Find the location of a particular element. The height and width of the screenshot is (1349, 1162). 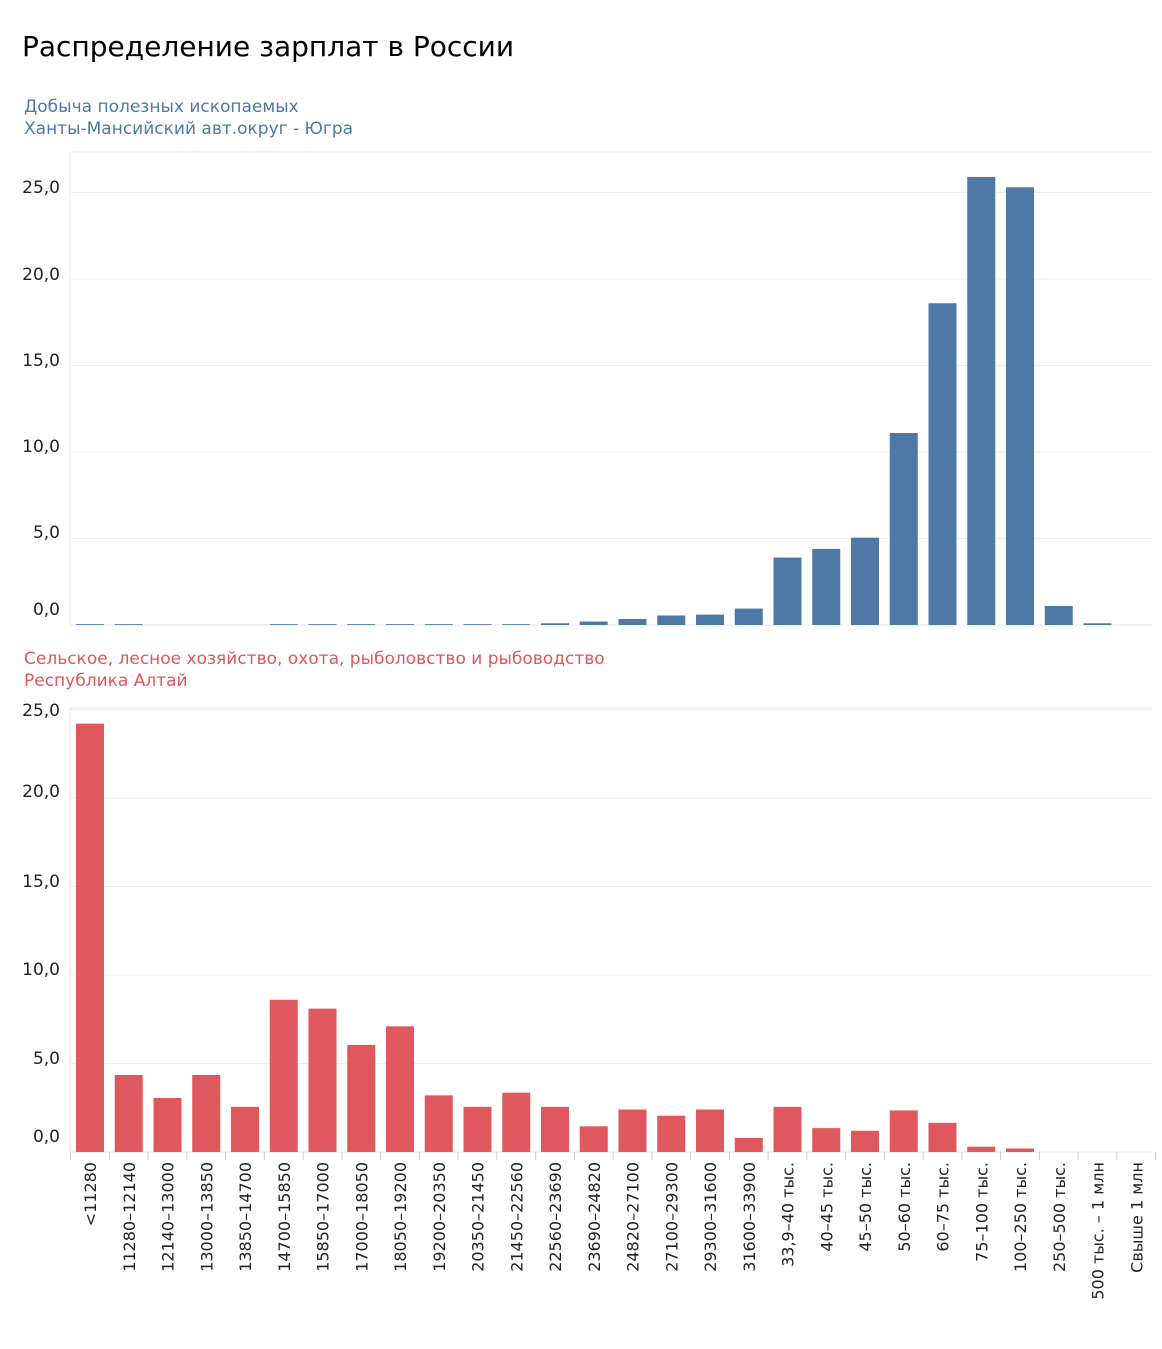

x-tick-label: 27100–29300 is located at coordinates (671, 1217).